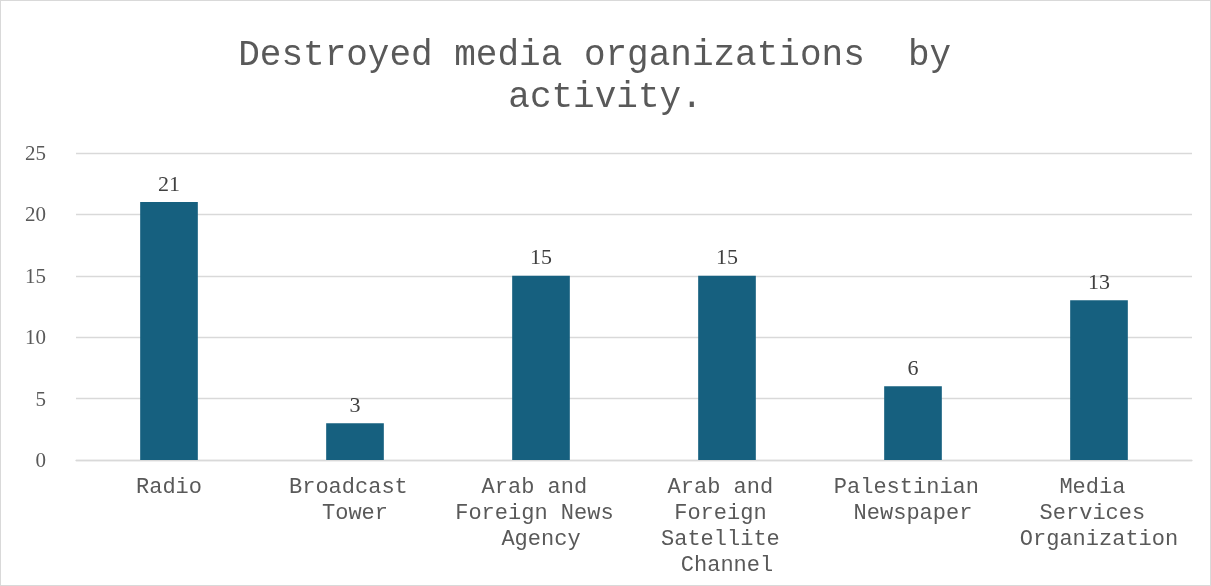 This screenshot has height=586, width=1211. I want to click on x-tick-label: Media Services Organization, so click(1099, 513).